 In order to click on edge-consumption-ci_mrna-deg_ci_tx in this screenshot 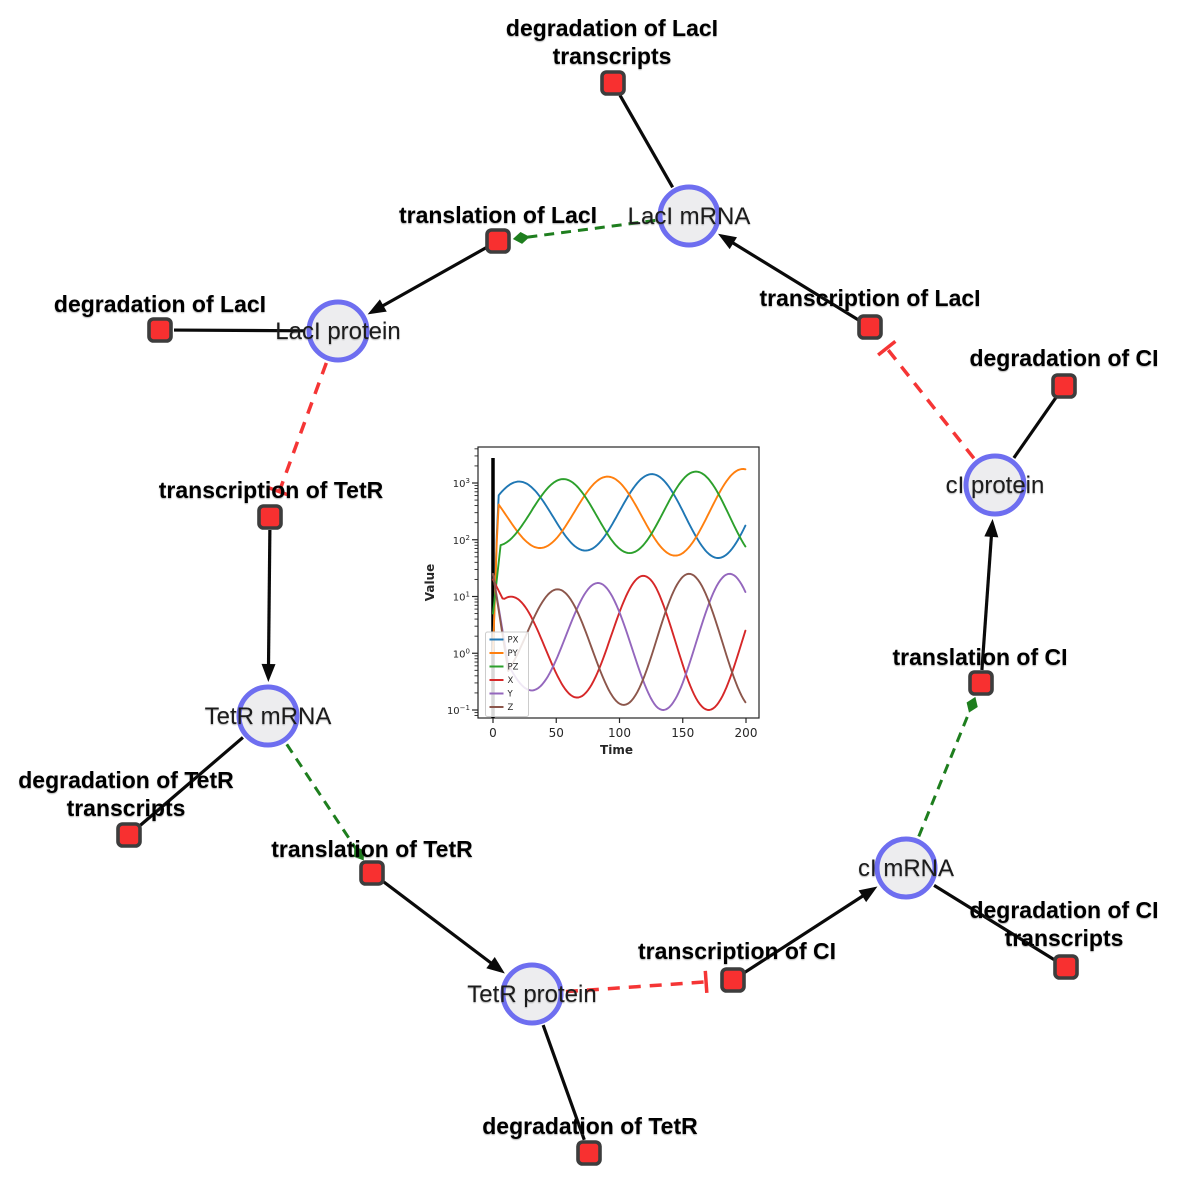, I will do `click(994, 922)`.